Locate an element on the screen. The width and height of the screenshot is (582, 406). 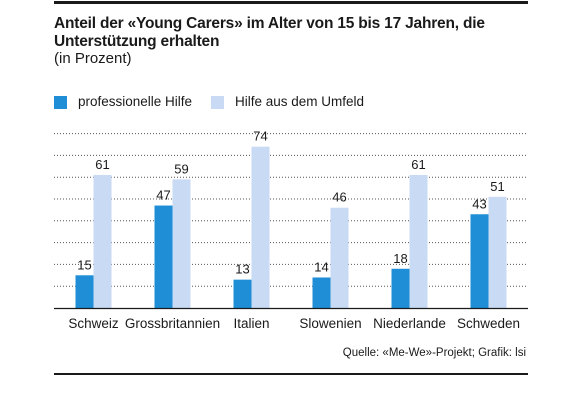
legend-swatch-umfeld is located at coordinates (217, 102).